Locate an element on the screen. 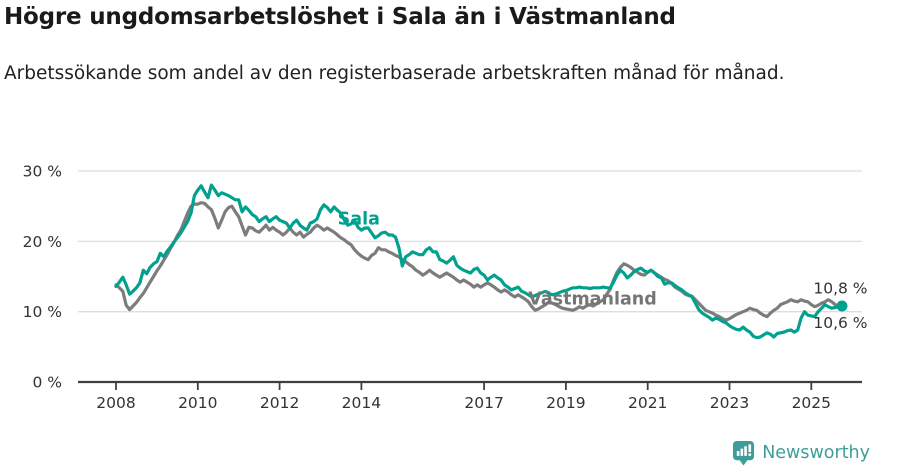 This screenshot has height=474, width=900. x-tick-label-2023: 2023 is located at coordinates (729, 403).